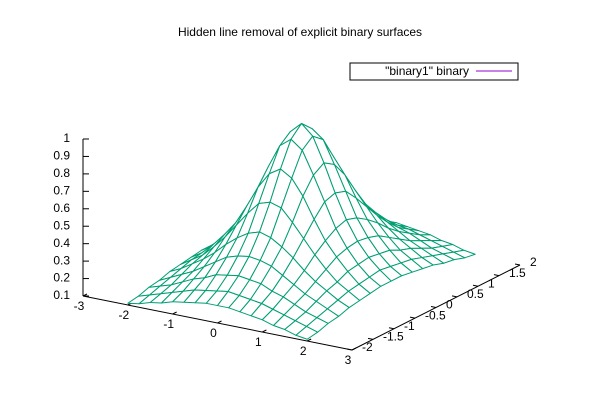 The image size is (600, 400). What do you see at coordinates (61, 260) in the screenshot?
I see `z-tick-label: 0.3` at bounding box center [61, 260].